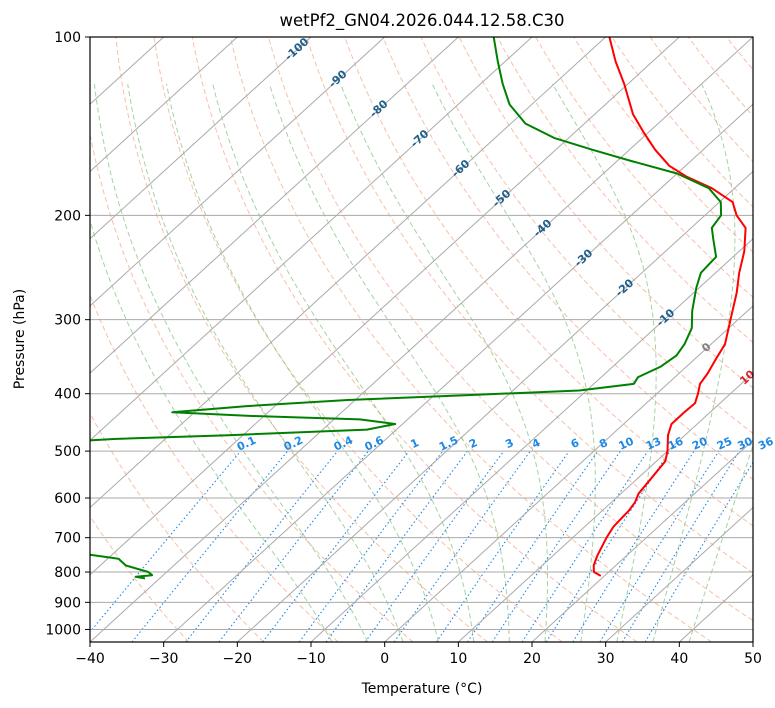  What do you see at coordinates (676, 443) in the screenshot?
I see `mixing-ratio-label: 16` at bounding box center [676, 443].